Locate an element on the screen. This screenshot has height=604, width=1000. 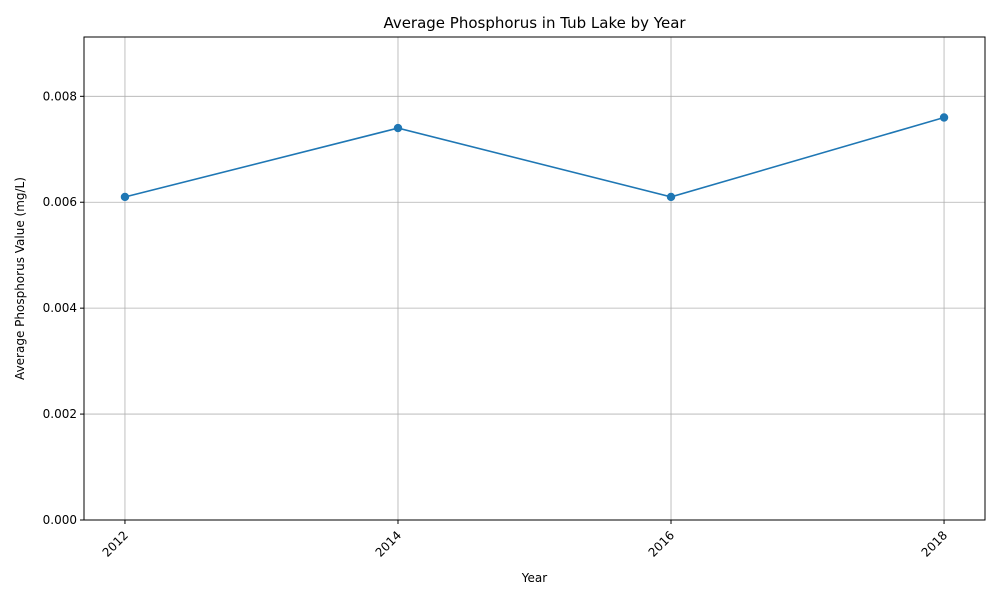
x-tick-label: 2012 is located at coordinates (115, 543).